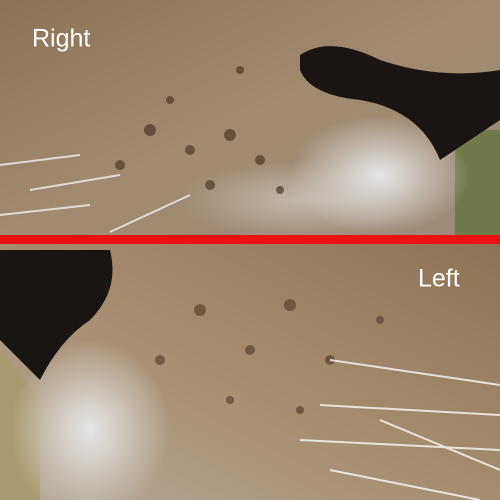 The height and width of the screenshot is (500, 500). I want to click on divider, so click(250, 239).